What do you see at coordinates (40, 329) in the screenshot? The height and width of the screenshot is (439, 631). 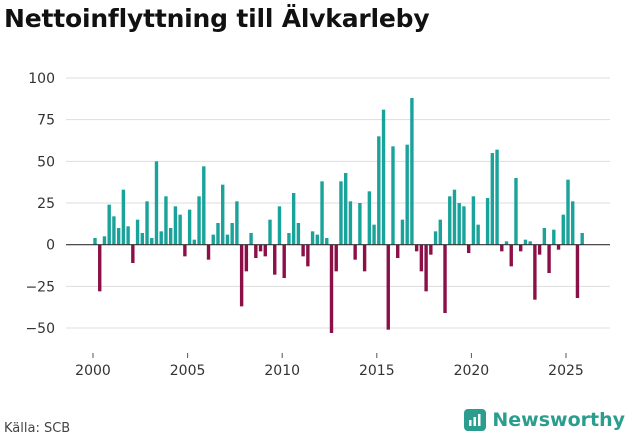 I see `y-tick-label: −50` at bounding box center [40, 329].